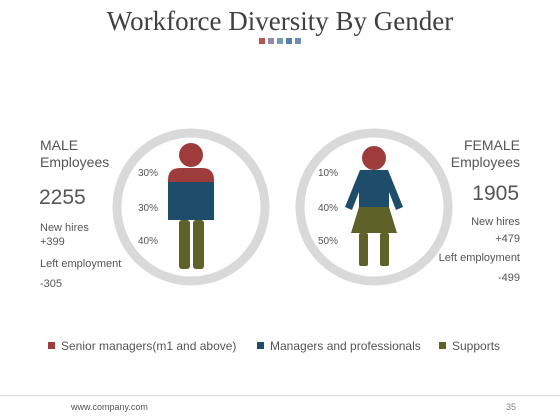 The width and height of the screenshot is (560, 420). Describe the element at coordinates (508, 278) in the screenshot. I see `female-left-value: -499` at that location.